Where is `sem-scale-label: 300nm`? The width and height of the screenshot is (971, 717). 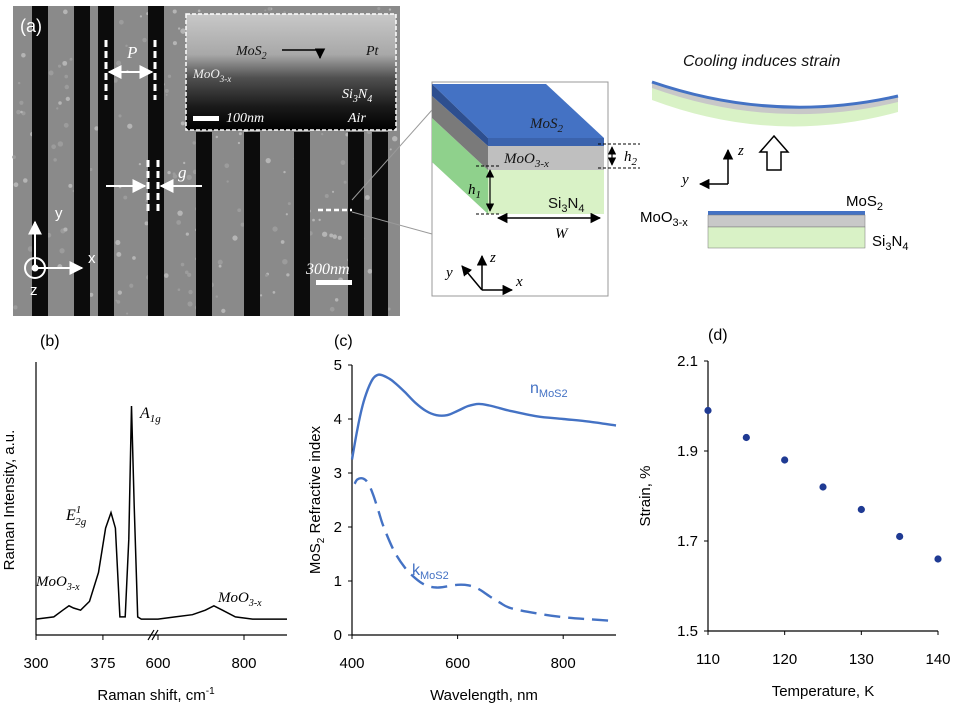
sem-scale-label: 300nm is located at coordinates (327, 269).